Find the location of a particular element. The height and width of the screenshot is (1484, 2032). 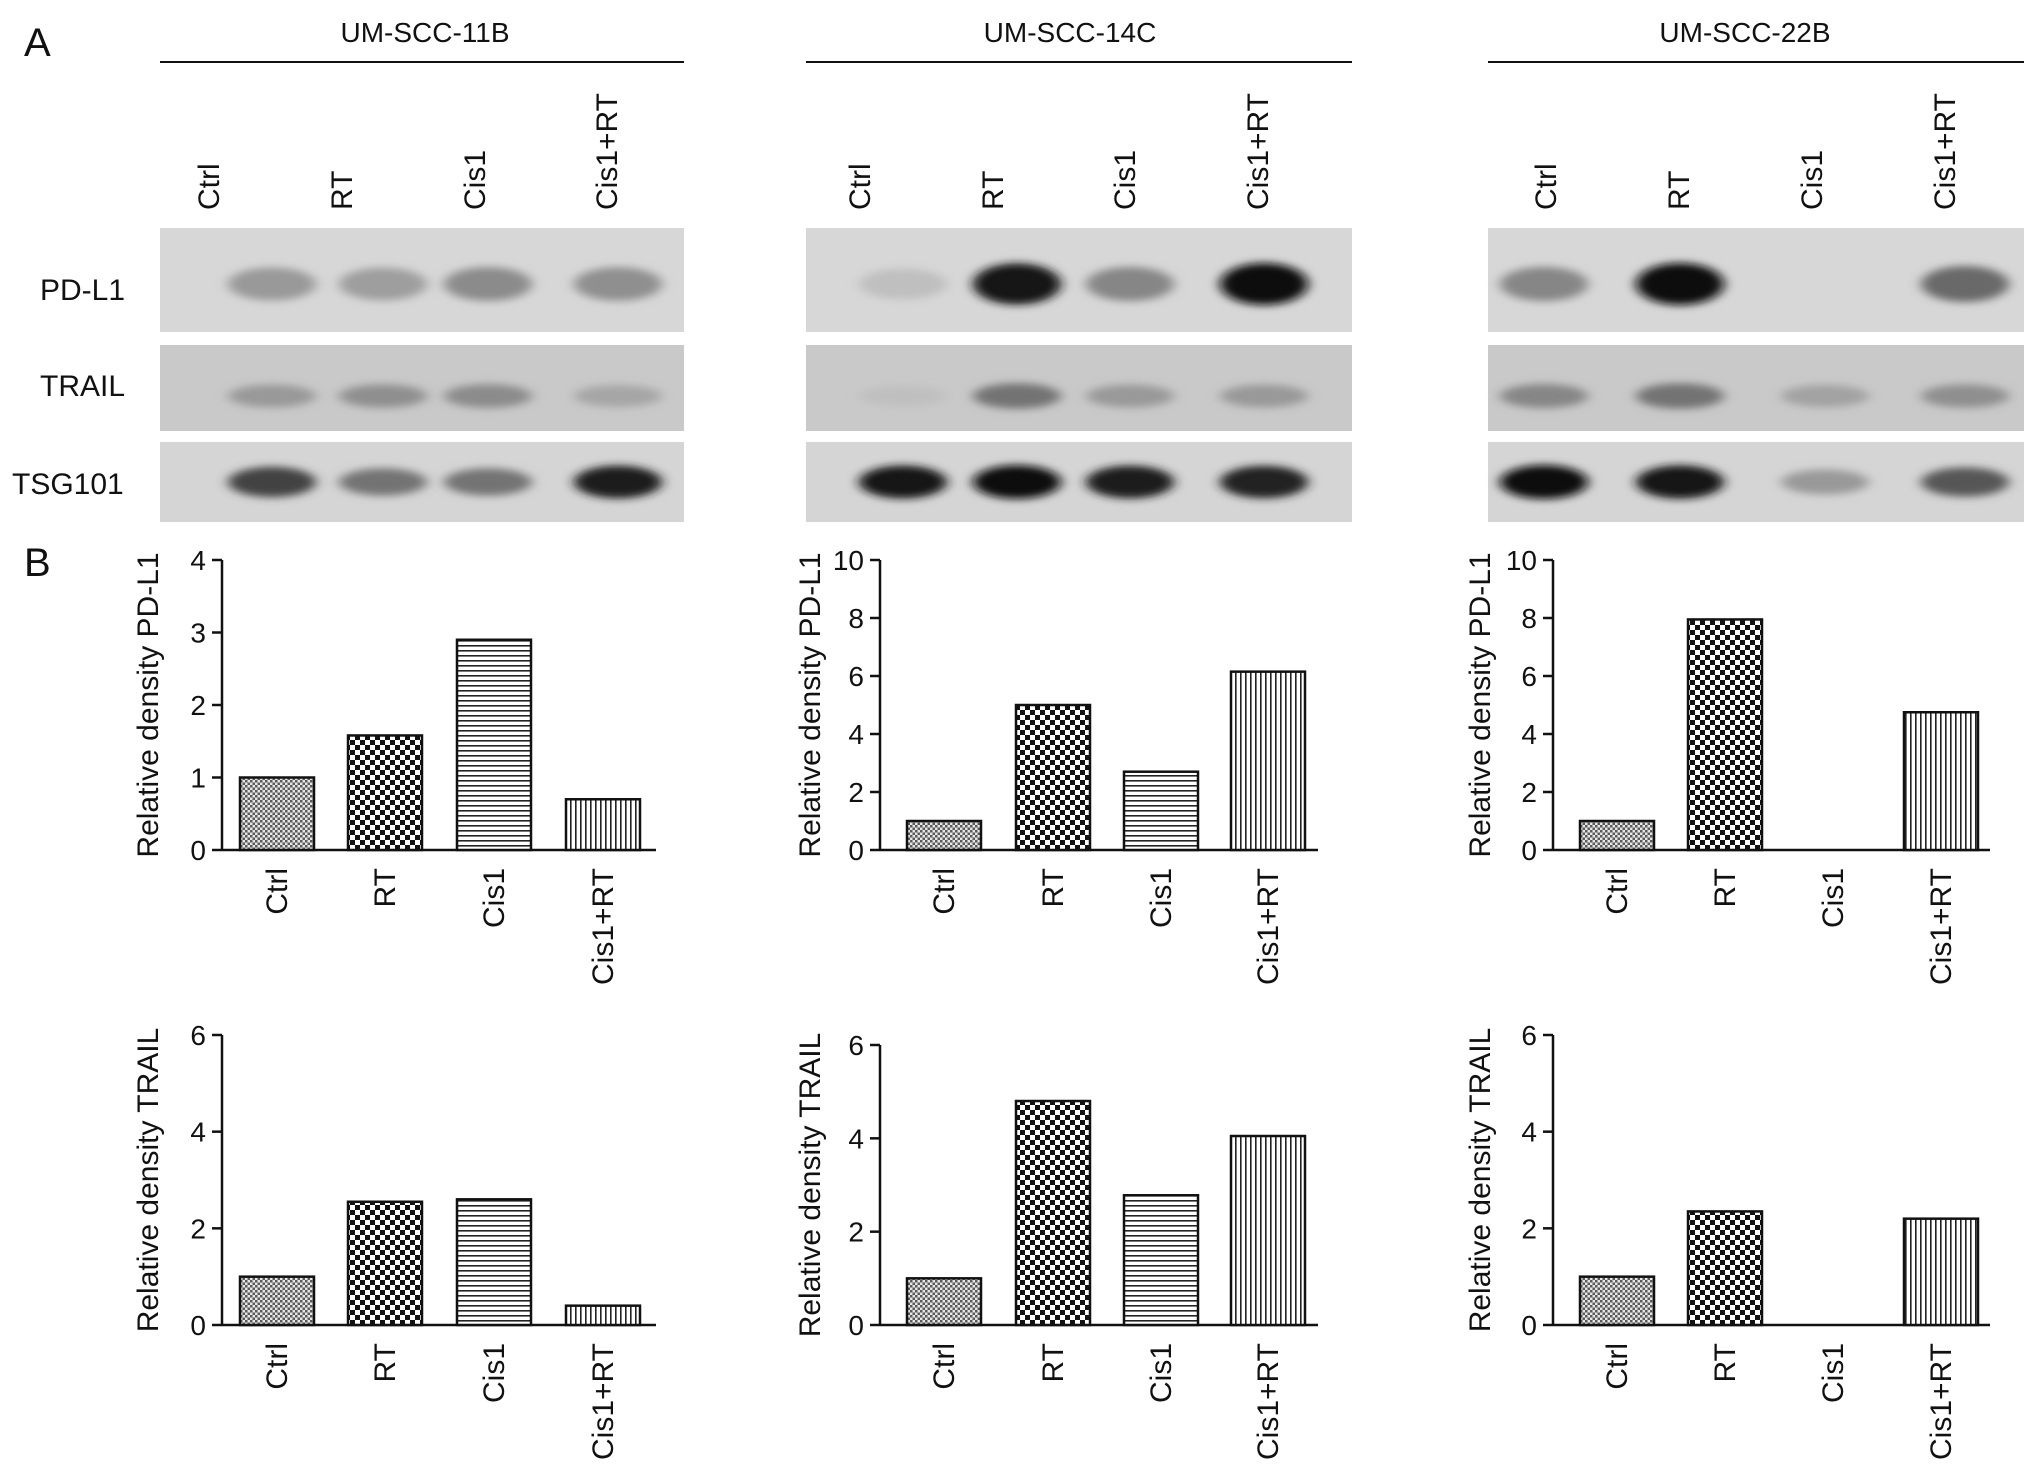

cell-line-title: UM-SCC-11B is located at coordinates (424, 32).